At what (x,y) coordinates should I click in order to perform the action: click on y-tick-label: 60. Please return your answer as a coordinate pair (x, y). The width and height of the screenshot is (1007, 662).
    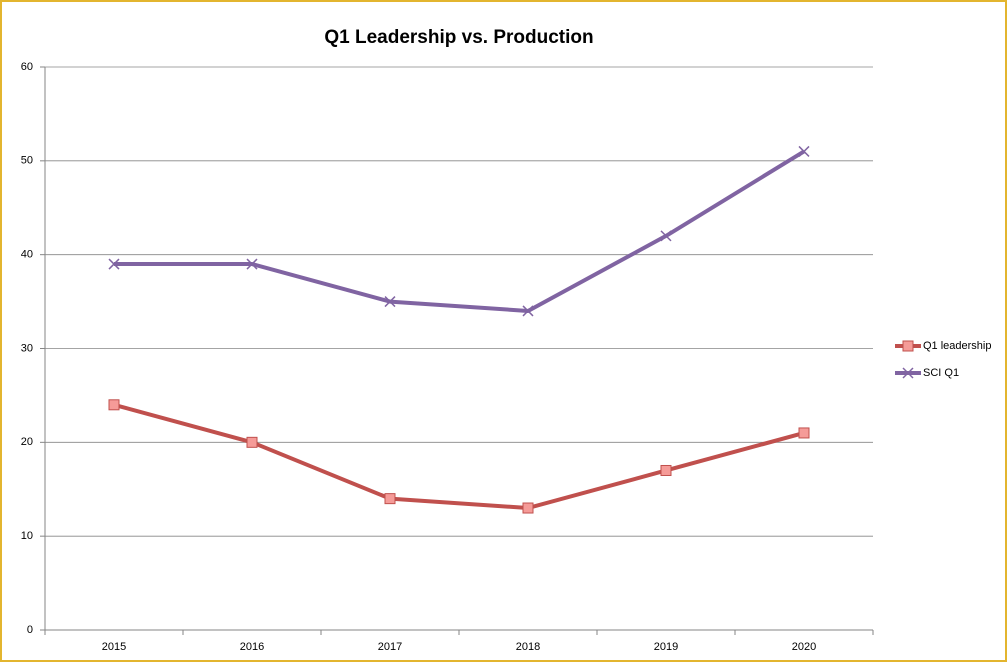
    Looking at the image, I should click on (27, 67).